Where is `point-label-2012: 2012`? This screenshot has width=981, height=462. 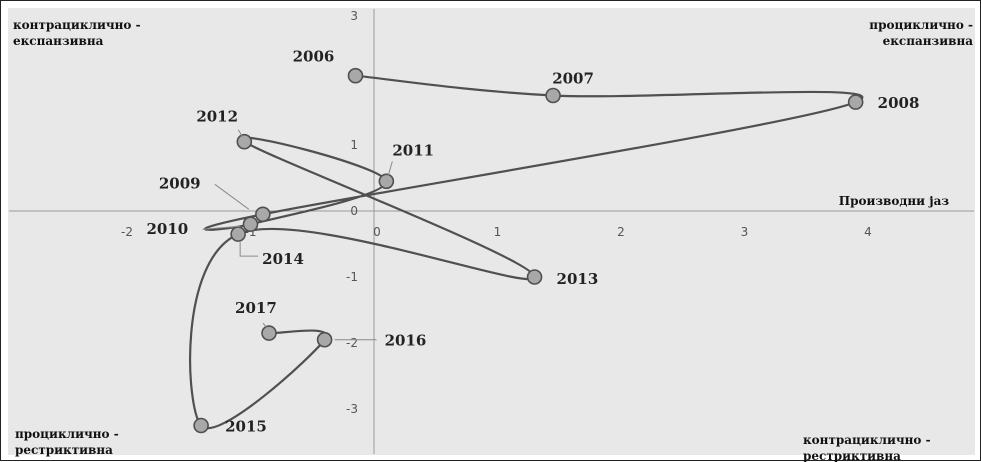 point-label-2012: 2012 is located at coordinates (217, 117).